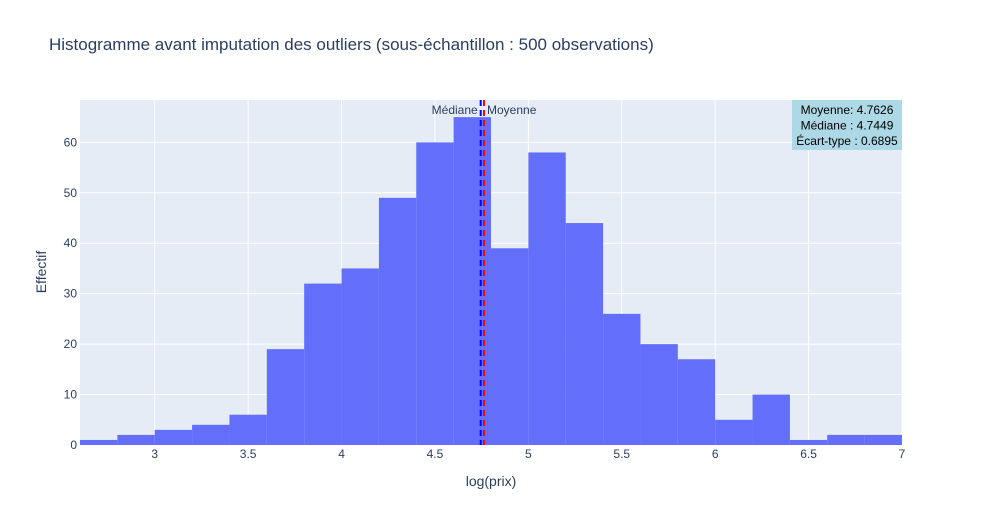 Image resolution: width=981 pixels, height=525 pixels. I want to click on mean-label: Moyenne, so click(512, 110).